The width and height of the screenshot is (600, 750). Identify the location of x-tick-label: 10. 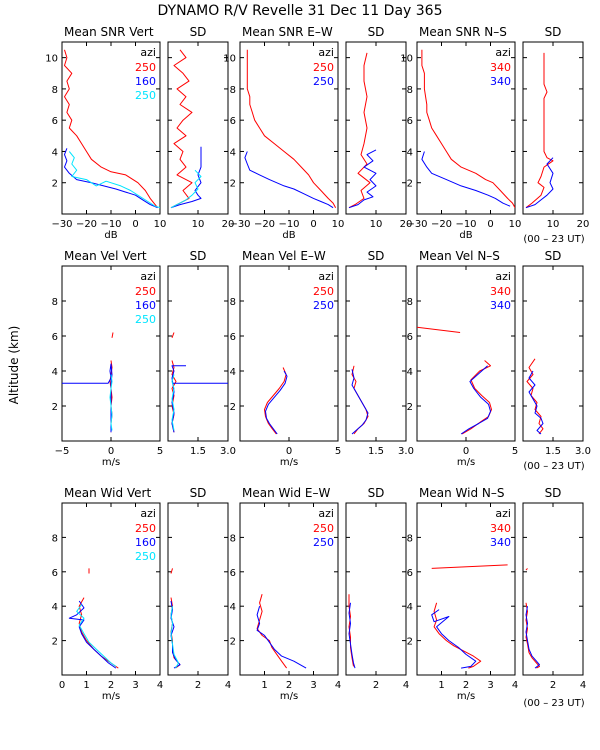
(338, 224).